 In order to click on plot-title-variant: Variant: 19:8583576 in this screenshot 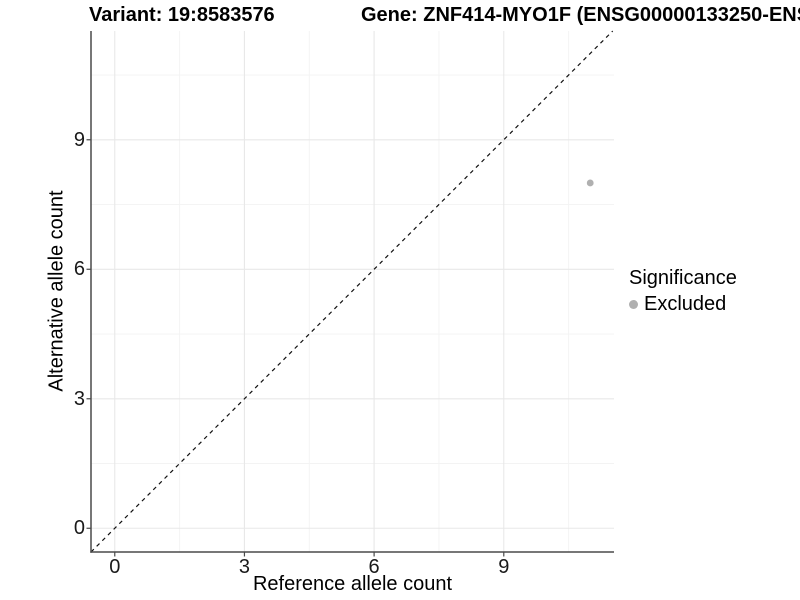, I will do `click(182, 15)`.